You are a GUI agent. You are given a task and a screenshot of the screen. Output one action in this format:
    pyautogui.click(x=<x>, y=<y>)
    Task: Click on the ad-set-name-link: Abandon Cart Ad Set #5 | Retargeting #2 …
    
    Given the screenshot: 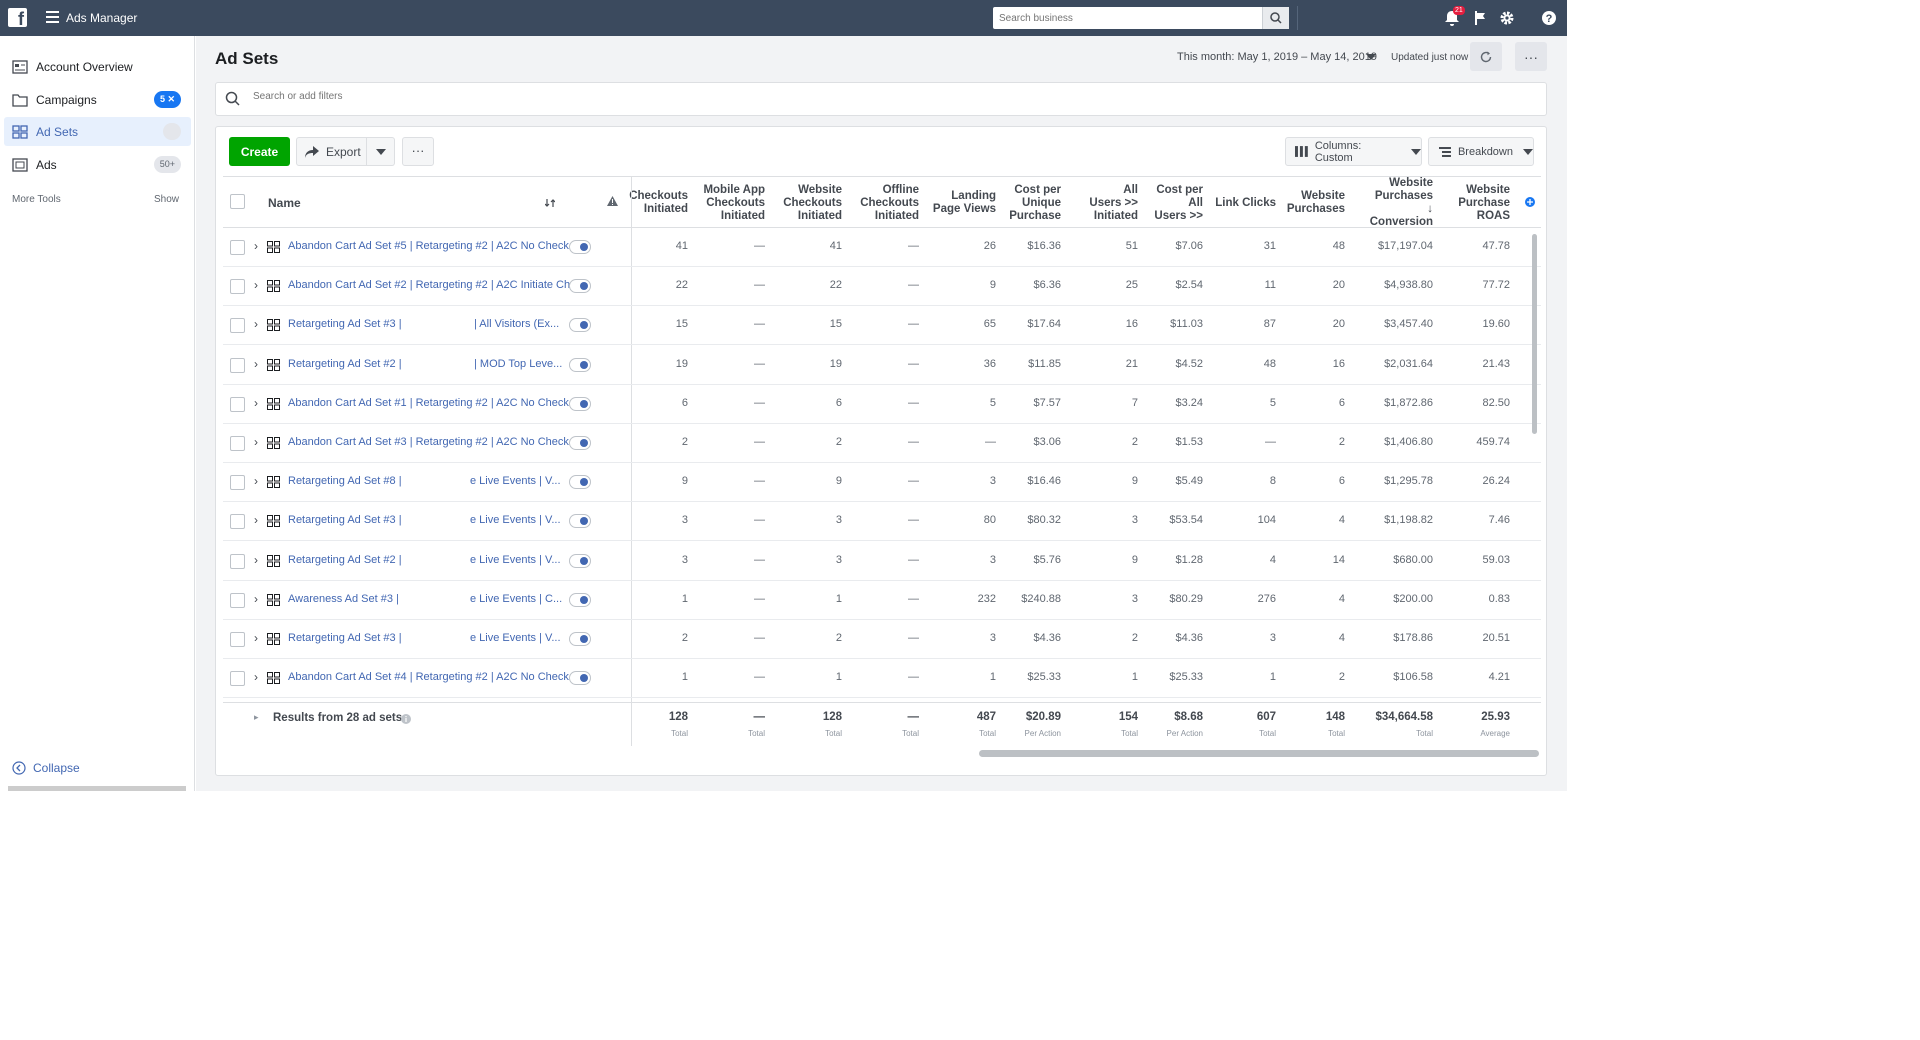 What is the action you would take?
    pyautogui.click(x=435, y=246)
    